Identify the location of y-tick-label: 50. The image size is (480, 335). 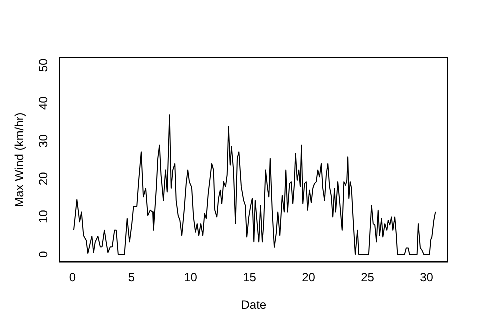
(43, 65).